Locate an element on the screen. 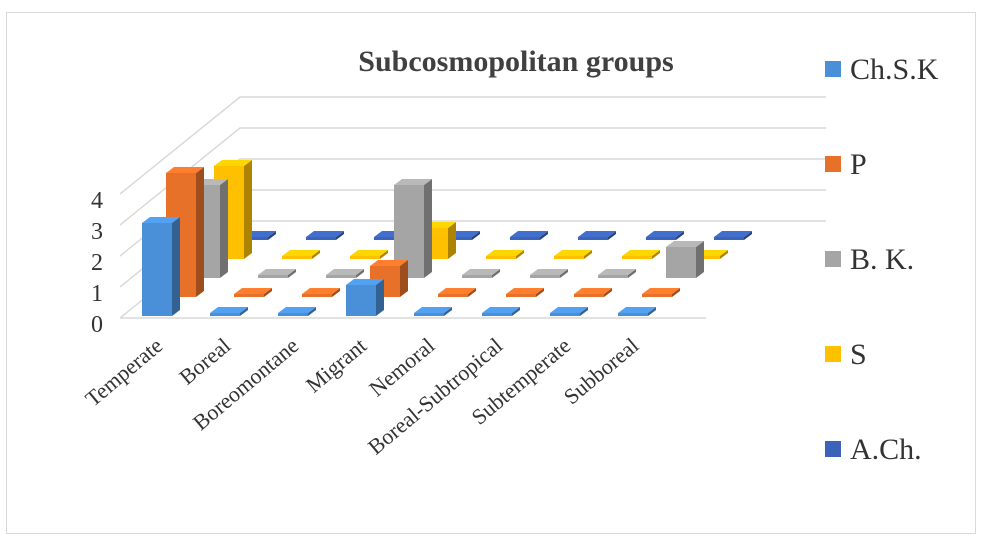 The width and height of the screenshot is (998, 543). chart-title: Subcosmopolitan groups is located at coordinates (515, 61).